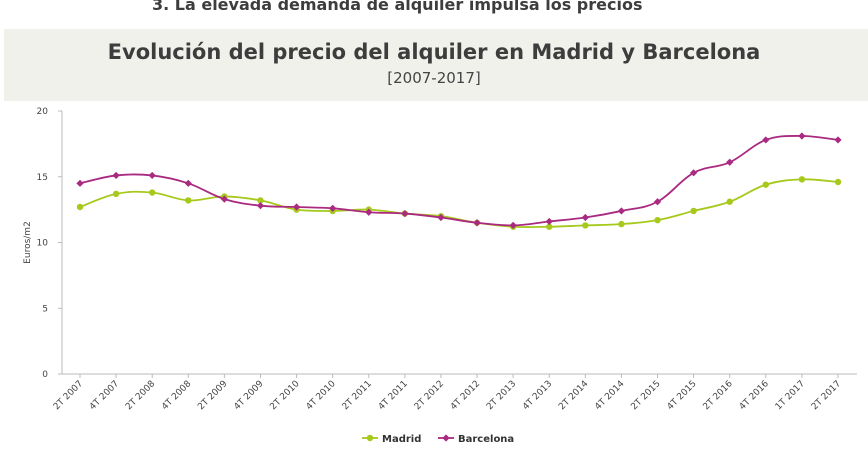 This screenshot has height=457, width=868. I want to click on x-tick-label: 4T 2012, so click(465, 395).